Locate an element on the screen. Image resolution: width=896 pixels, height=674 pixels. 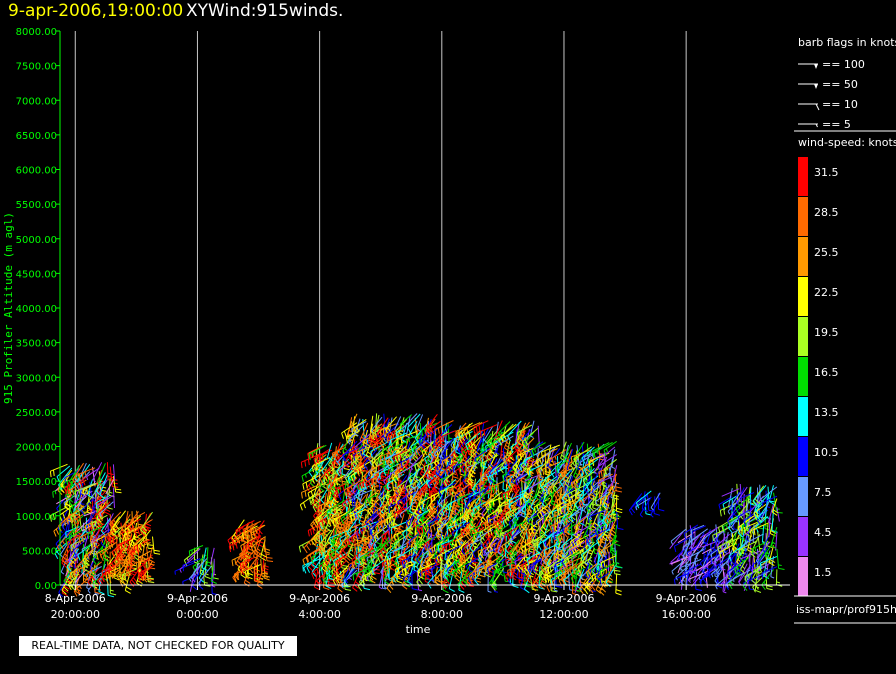
x-tick-label-date: 8-Apr-2006 is located at coordinates (75, 598).